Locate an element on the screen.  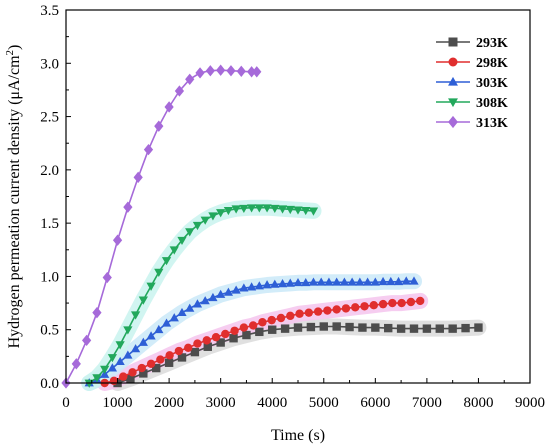
legend-item-308K: 308K is located at coordinates (472, 103).